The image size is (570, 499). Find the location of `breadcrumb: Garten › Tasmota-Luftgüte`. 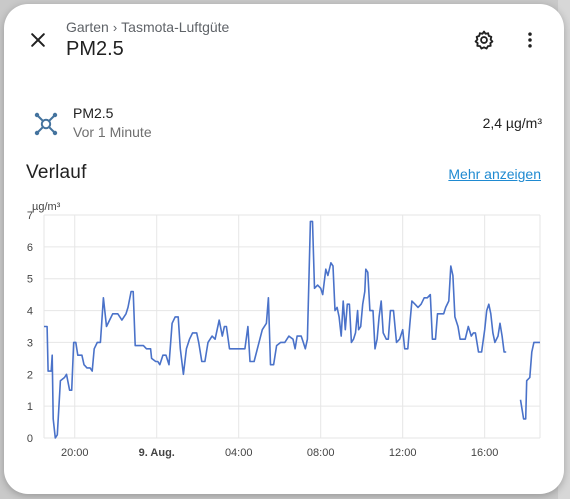

breadcrumb: Garten › Tasmota-Luftgüte is located at coordinates (147, 27).